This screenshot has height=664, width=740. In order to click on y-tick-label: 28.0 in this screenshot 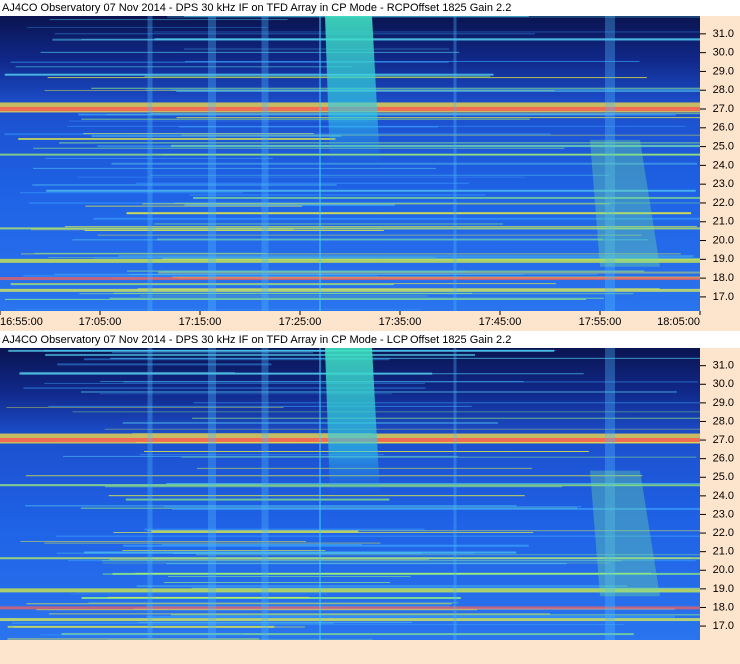, I will do `click(723, 90)`.